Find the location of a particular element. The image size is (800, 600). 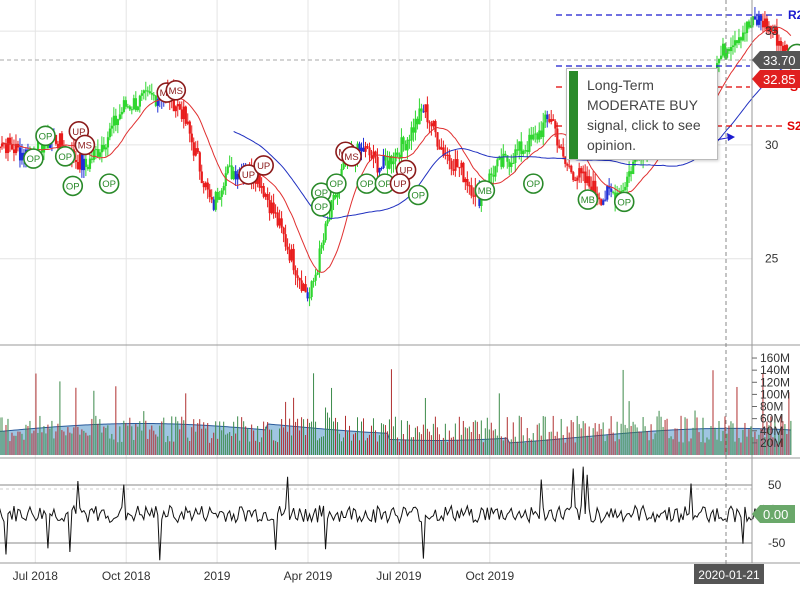

x-tick-label: Jul 2019 is located at coordinates (399, 576).